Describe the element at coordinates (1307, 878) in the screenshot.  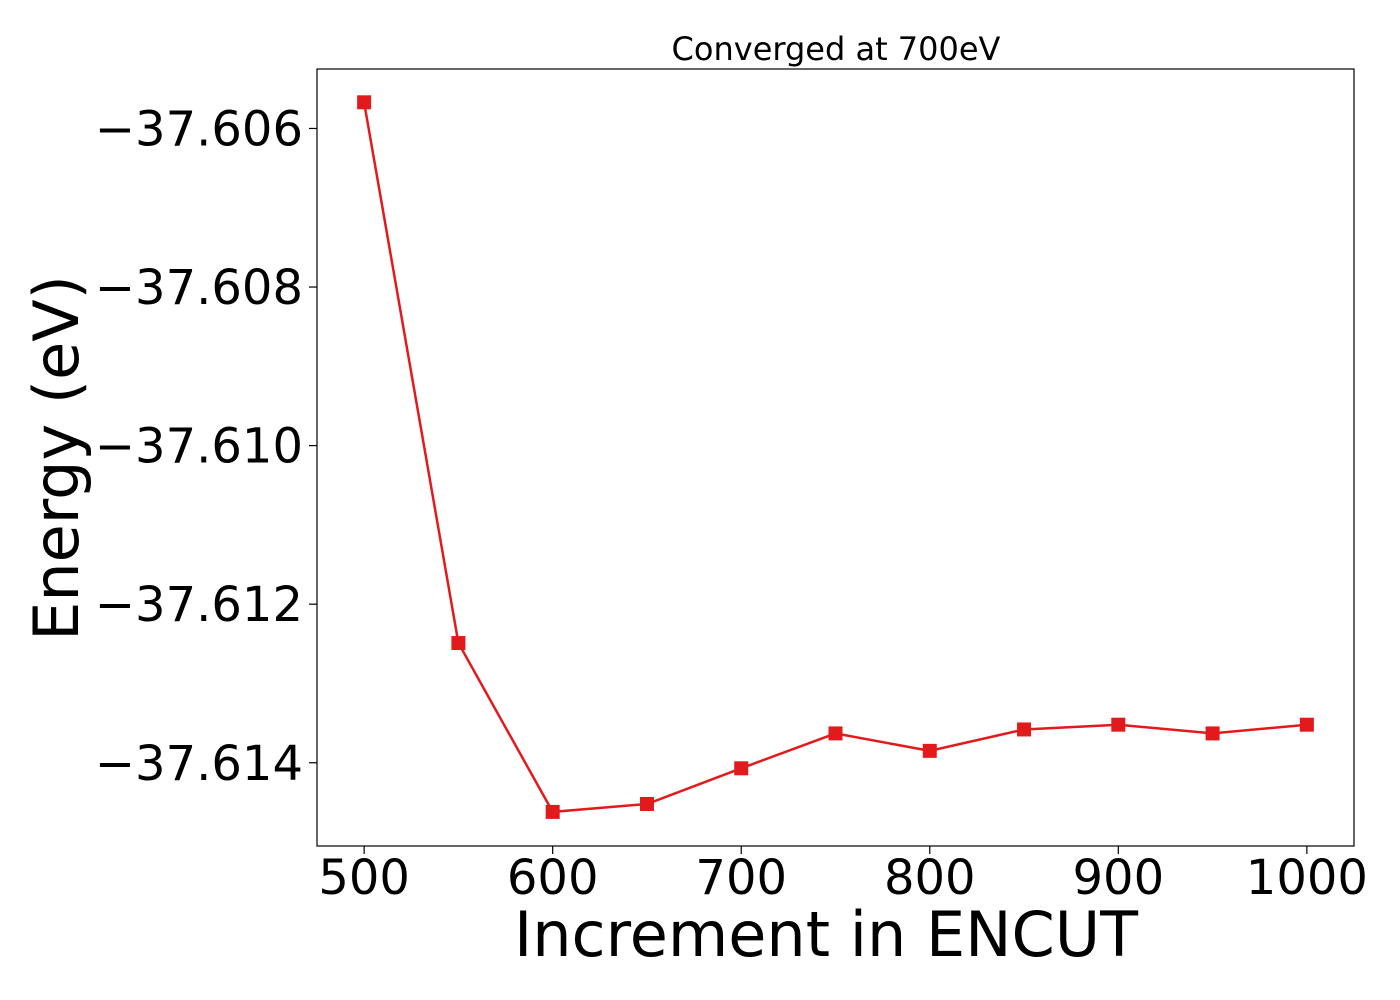
I see `x-tick-label: 1000` at that location.